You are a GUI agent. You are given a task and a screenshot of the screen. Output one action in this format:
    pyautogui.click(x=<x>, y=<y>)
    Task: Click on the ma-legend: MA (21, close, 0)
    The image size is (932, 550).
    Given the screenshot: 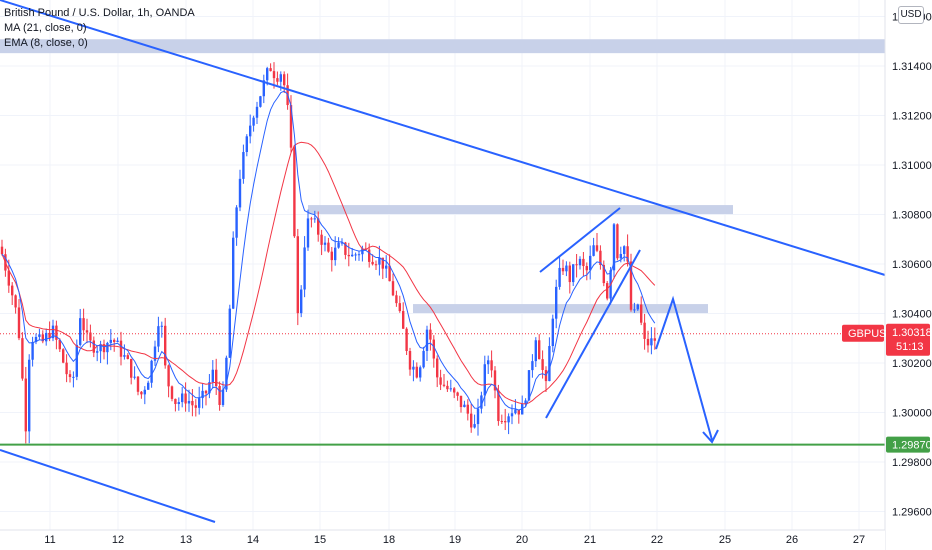 What is the action you would take?
    pyautogui.click(x=45, y=28)
    